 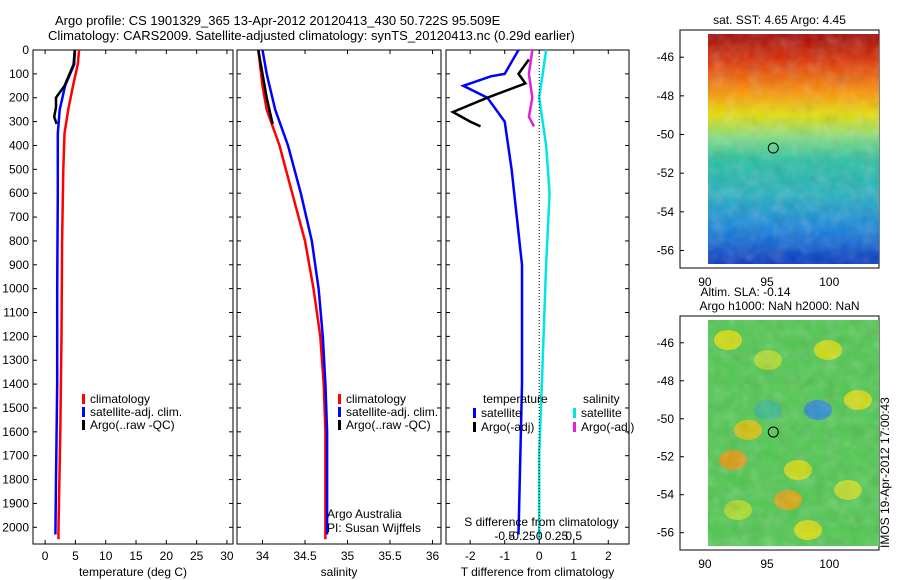 What do you see at coordinates (666, 495) in the screenshot?
I see `sla_map-ytick-label: -54` at bounding box center [666, 495].